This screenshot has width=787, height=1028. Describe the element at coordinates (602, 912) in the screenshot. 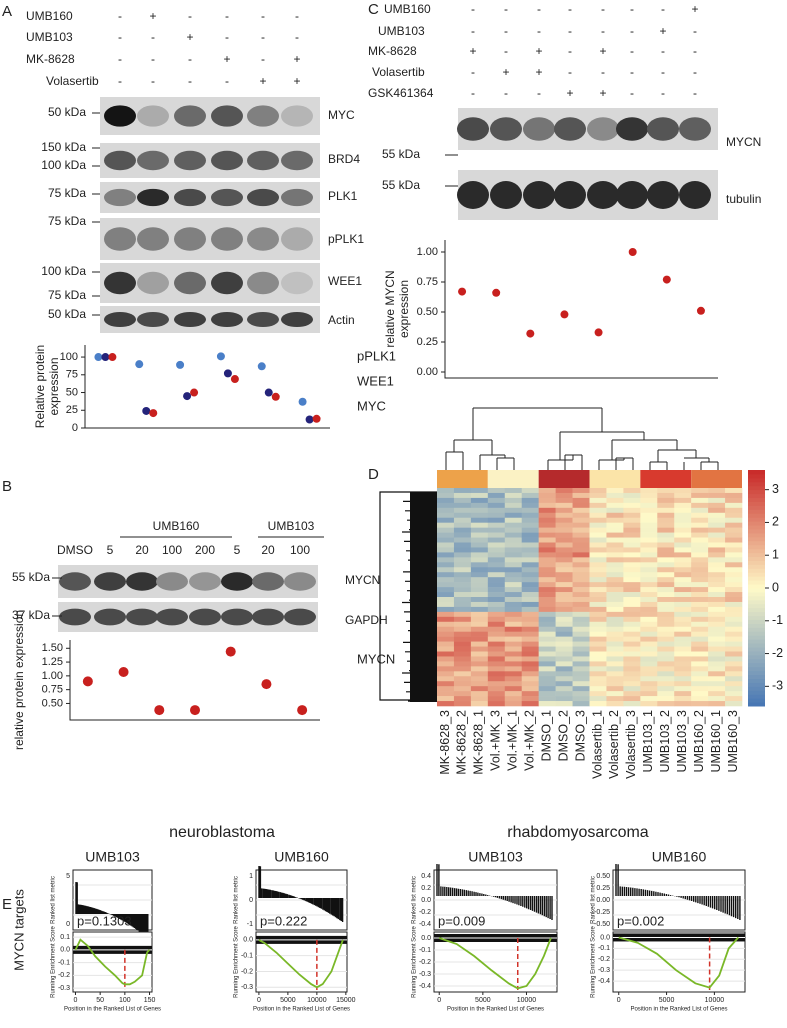

I see `top-tick-label: -0.25` at that location.